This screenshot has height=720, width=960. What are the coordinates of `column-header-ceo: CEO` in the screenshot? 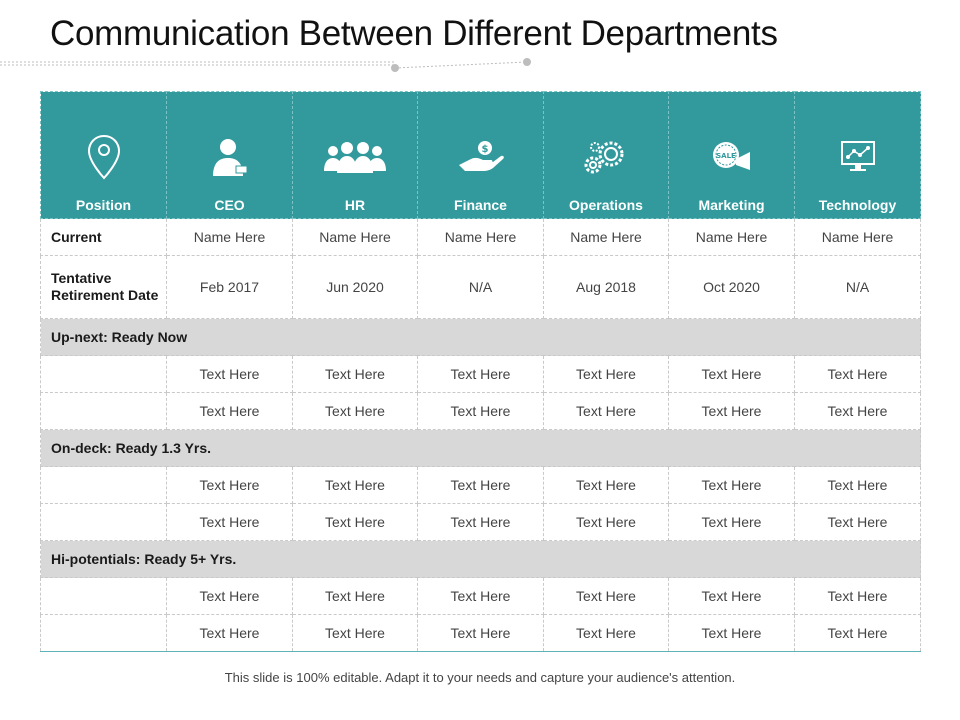 It's located at (229, 155).